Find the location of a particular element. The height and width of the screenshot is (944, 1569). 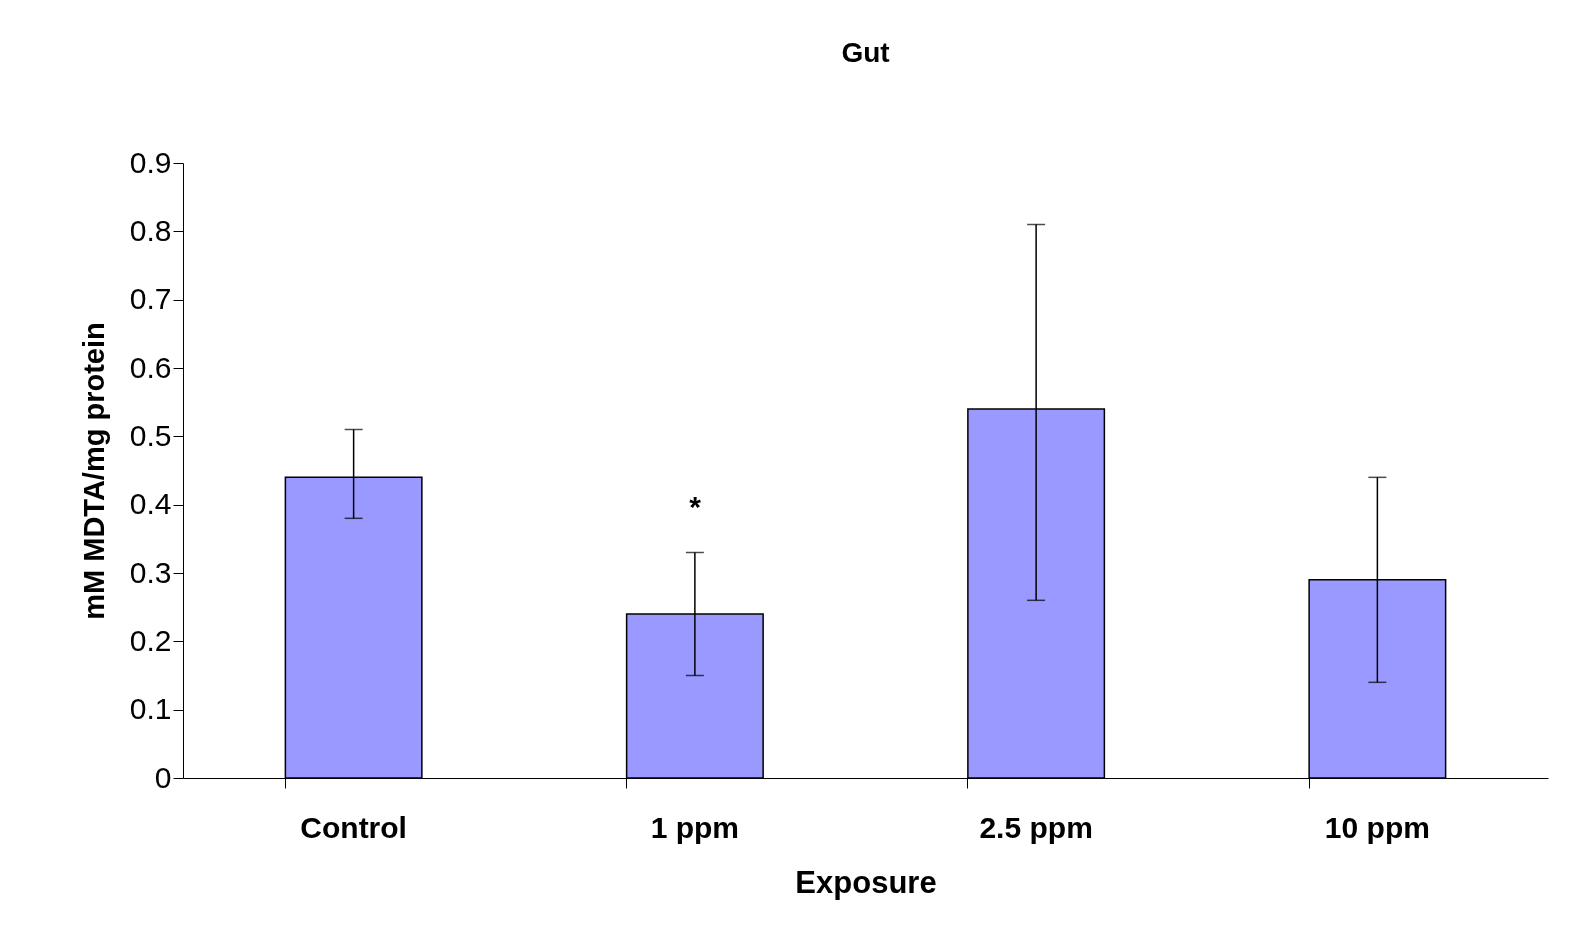

x-tick-label: 2.5 ppm is located at coordinates (1036, 827).